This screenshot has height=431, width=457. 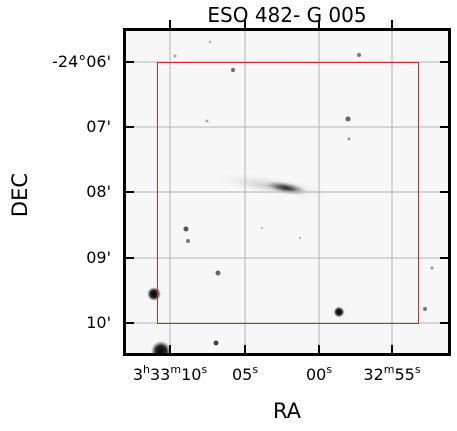 I want to click on y-axis-title: DEC, so click(x=20, y=195).